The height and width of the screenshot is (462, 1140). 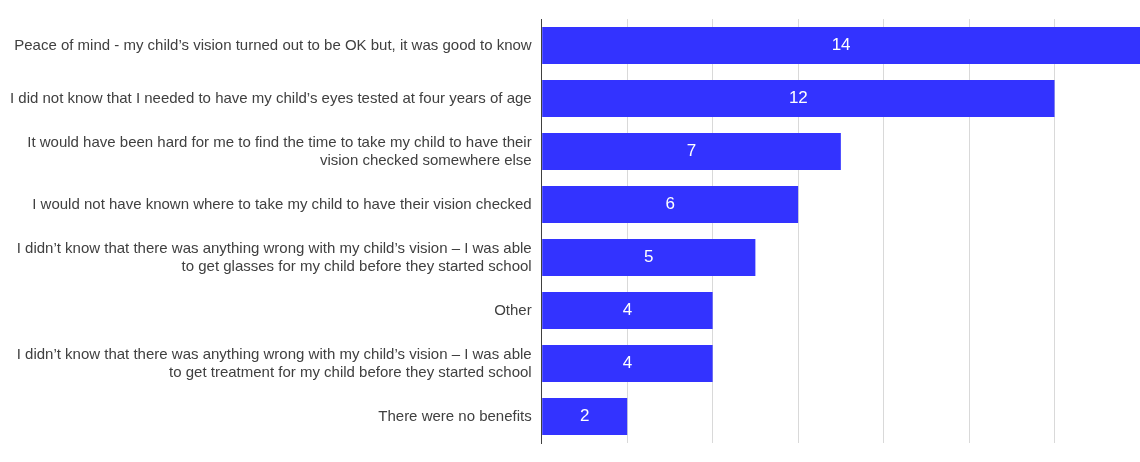 I want to click on data-label: 12, so click(x=798, y=98).